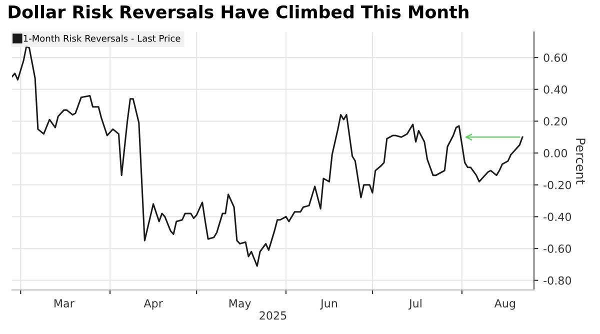 The image size is (600, 334). Describe the element at coordinates (558, 217) in the screenshot. I see `y-tick-label: -0.40` at that location.